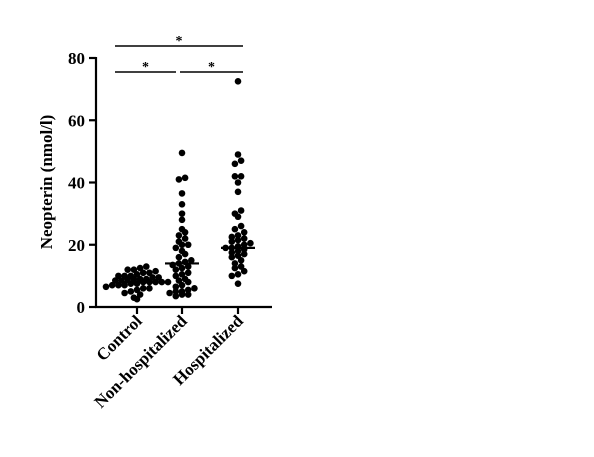 The height and width of the screenshot is (457, 594). What do you see at coordinates (76, 245) in the screenshot?
I see `y-tick-label: 20` at bounding box center [76, 245].